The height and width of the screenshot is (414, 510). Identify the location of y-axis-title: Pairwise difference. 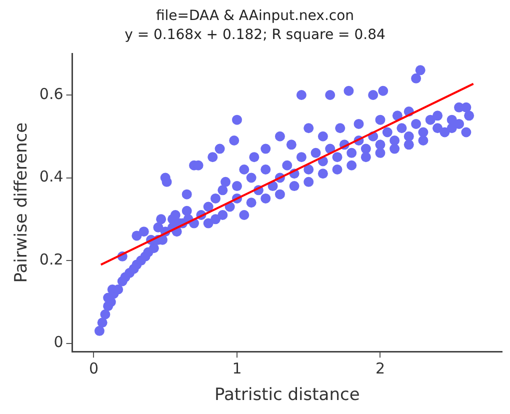
(22, 202).